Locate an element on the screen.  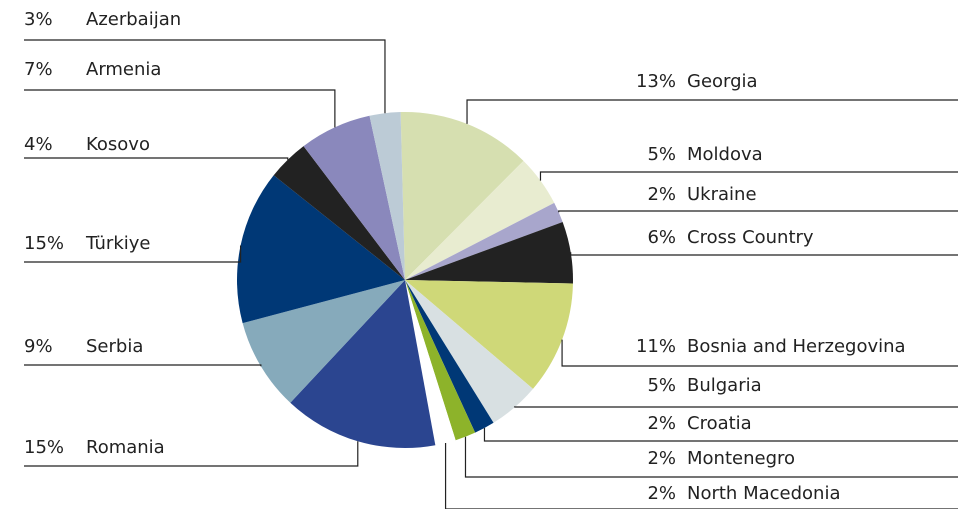
slice-value-label: 9% is located at coordinates (38, 346).